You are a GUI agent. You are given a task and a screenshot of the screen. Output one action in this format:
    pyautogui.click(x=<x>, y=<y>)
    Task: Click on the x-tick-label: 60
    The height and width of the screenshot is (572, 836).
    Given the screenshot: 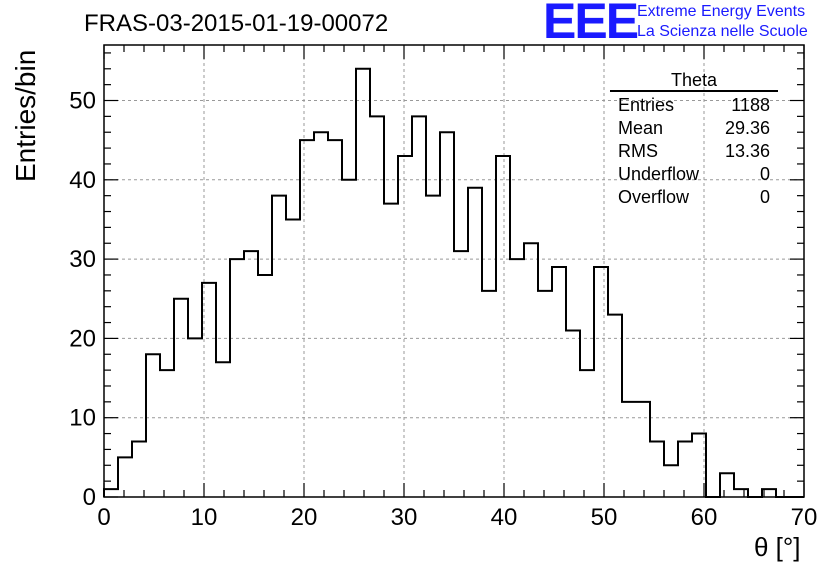 What is the action you would take?
    pyautogui.click(x=704, y=517)
    